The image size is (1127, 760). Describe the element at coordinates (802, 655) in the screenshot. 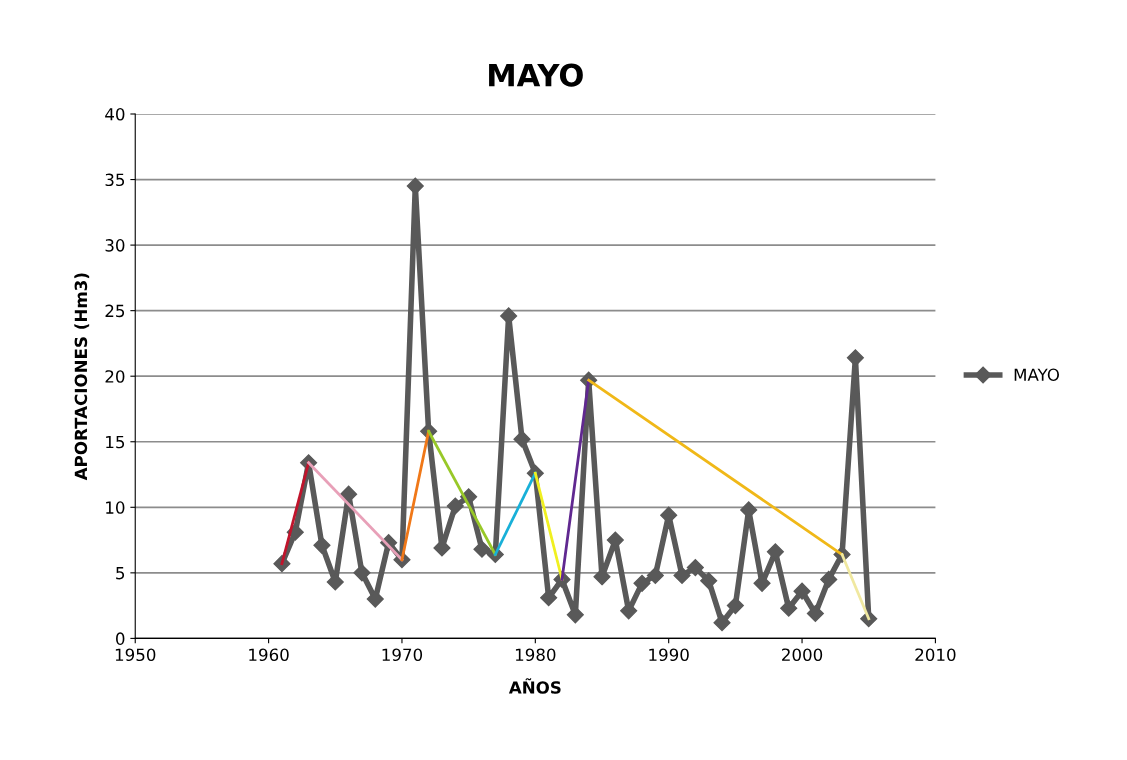

I see `x-tick-label: 2000` at that location.